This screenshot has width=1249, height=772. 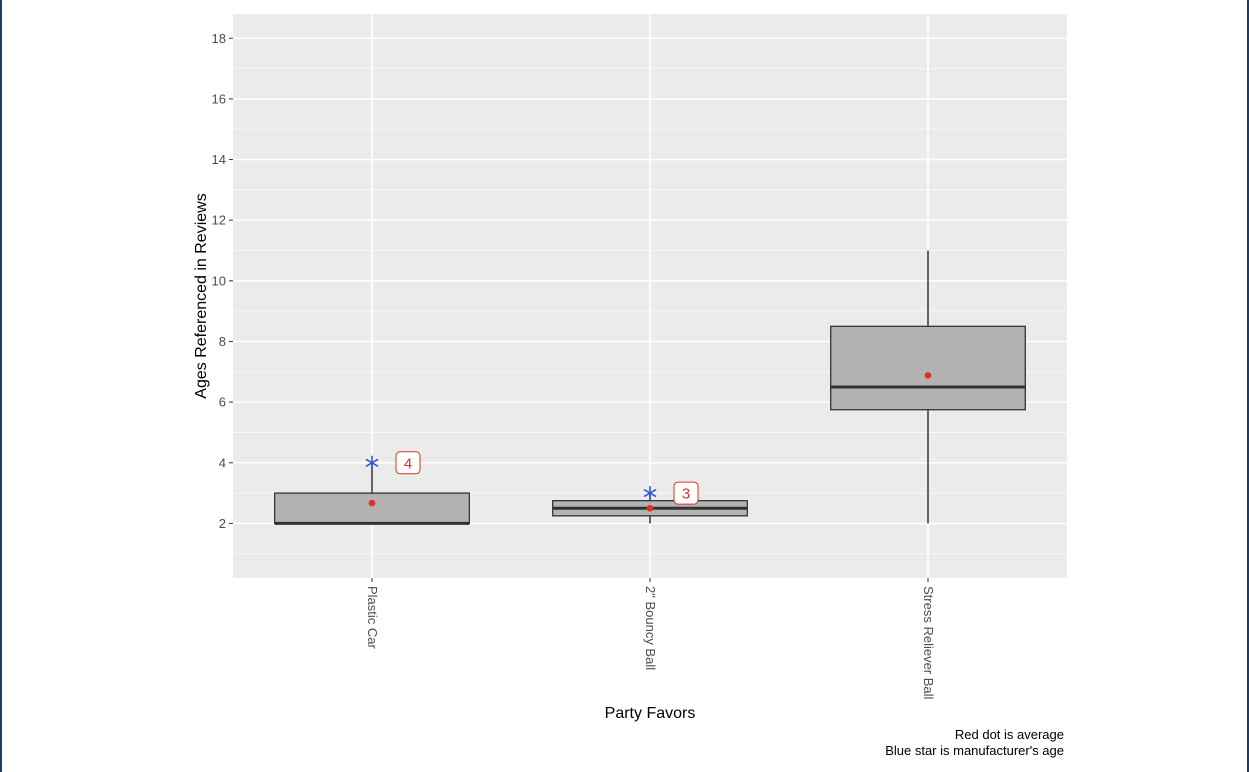 What do you see at coordinates (928, 643) in the screenshot?
I see `x-tick-label: Stress Reliever Ball` at bounding box center [928, 643].